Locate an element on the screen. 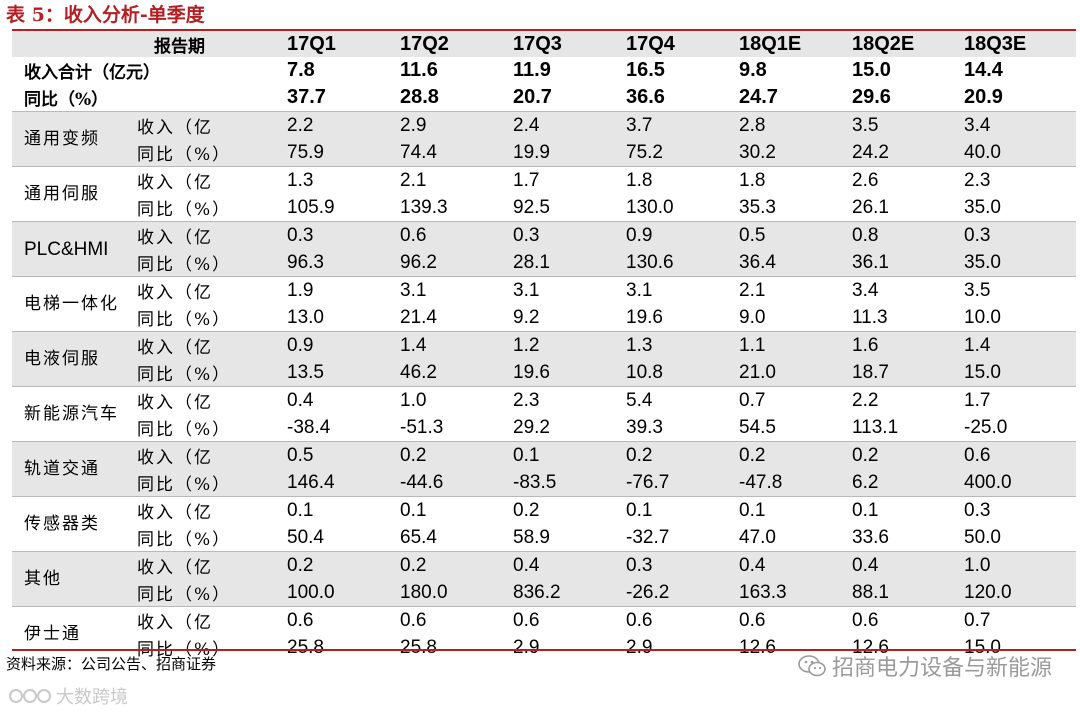 The width and height of the screenshot is (1080, 713). cell-value: 180.0 is located at coordinates (456, 593).